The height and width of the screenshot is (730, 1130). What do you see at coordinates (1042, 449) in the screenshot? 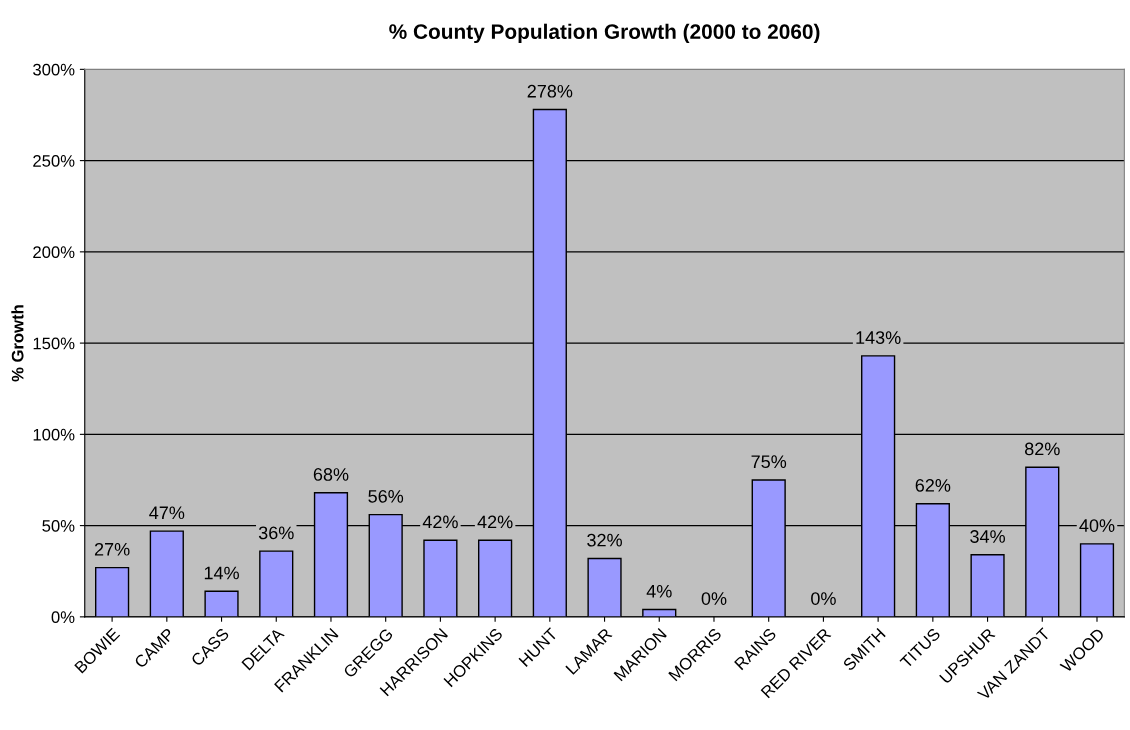
I see `data-label: 82%` at bounding box center [1042, 449].